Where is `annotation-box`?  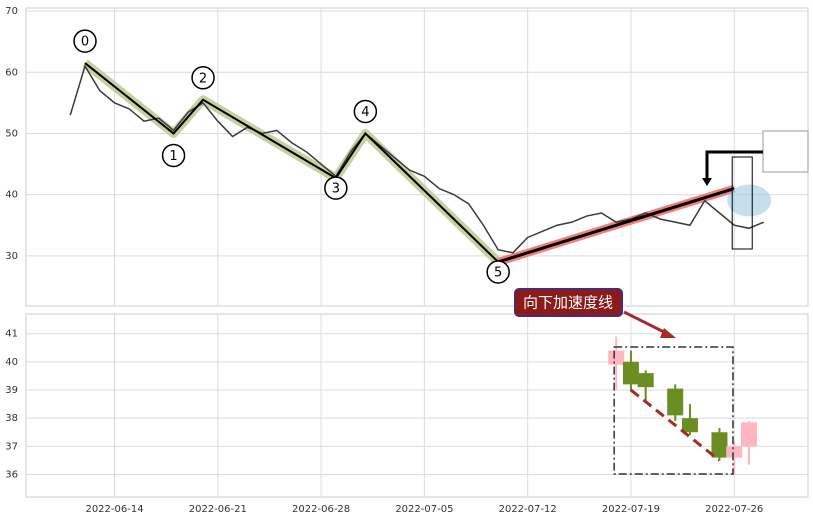
annotation-box is located at coordinates (568, 302).